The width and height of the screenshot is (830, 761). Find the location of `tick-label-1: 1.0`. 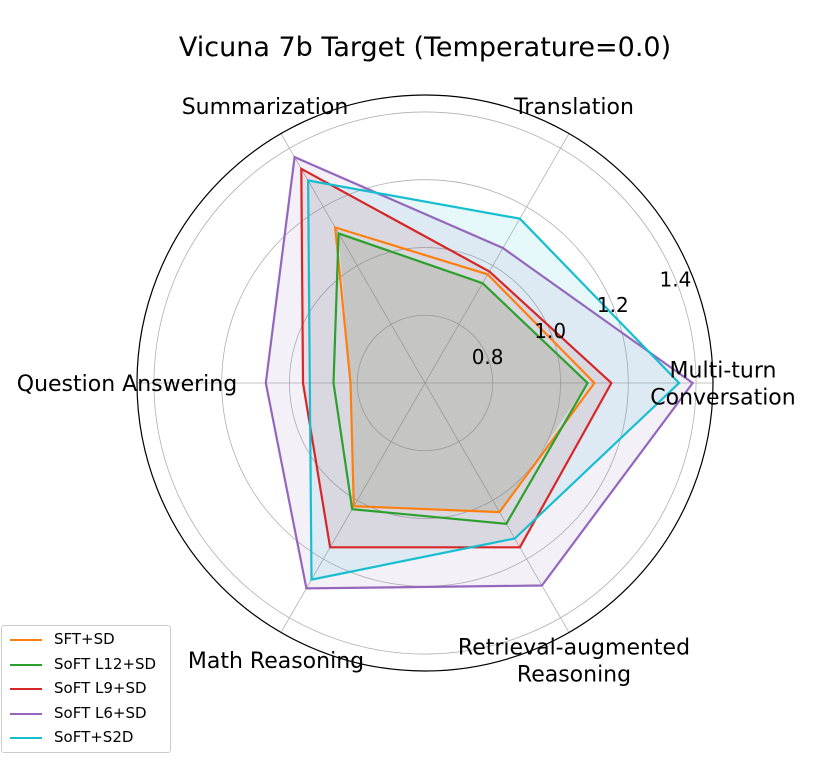

tick-label-1: 1.0 is located at coordinates (550, 331).